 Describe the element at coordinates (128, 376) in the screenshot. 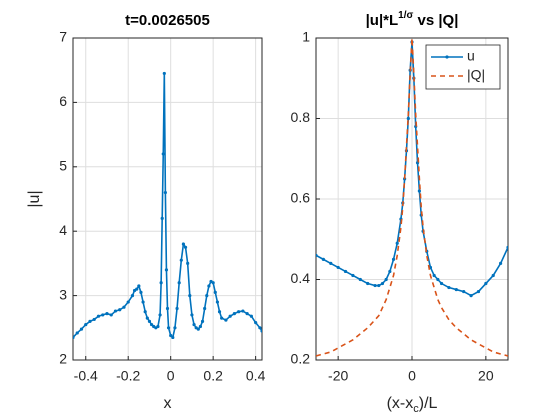

I see `x-tick-label: -0.2` at that location.